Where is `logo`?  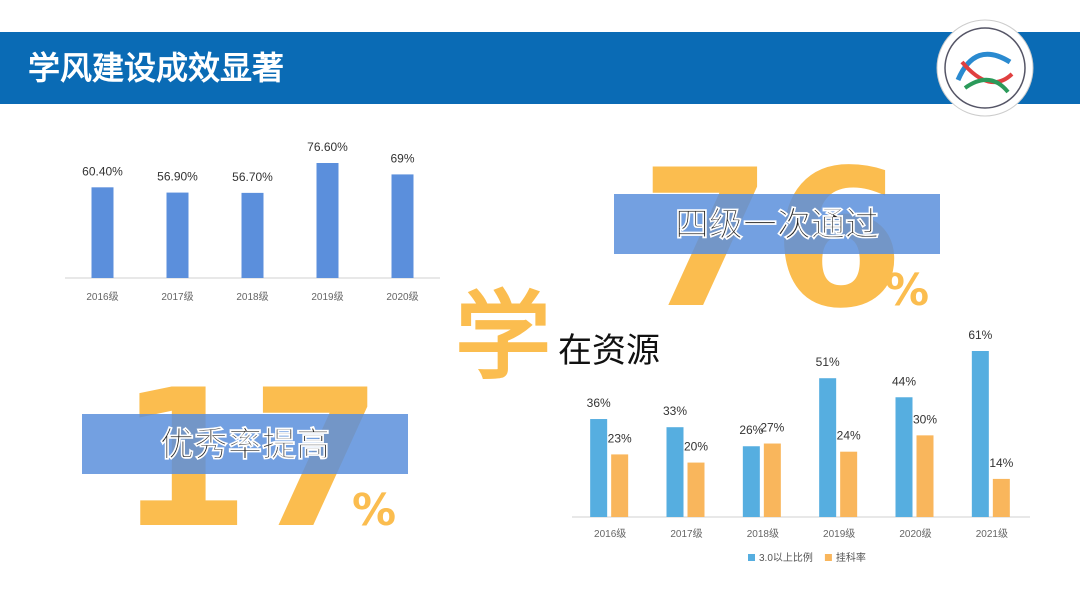
logo is located at coordinates (985, 68).